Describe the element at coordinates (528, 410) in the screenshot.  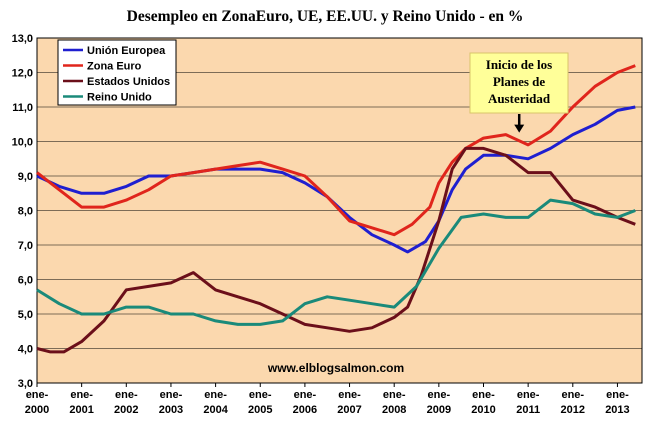
I see `x-tick-label-line2: 2011` at that location.